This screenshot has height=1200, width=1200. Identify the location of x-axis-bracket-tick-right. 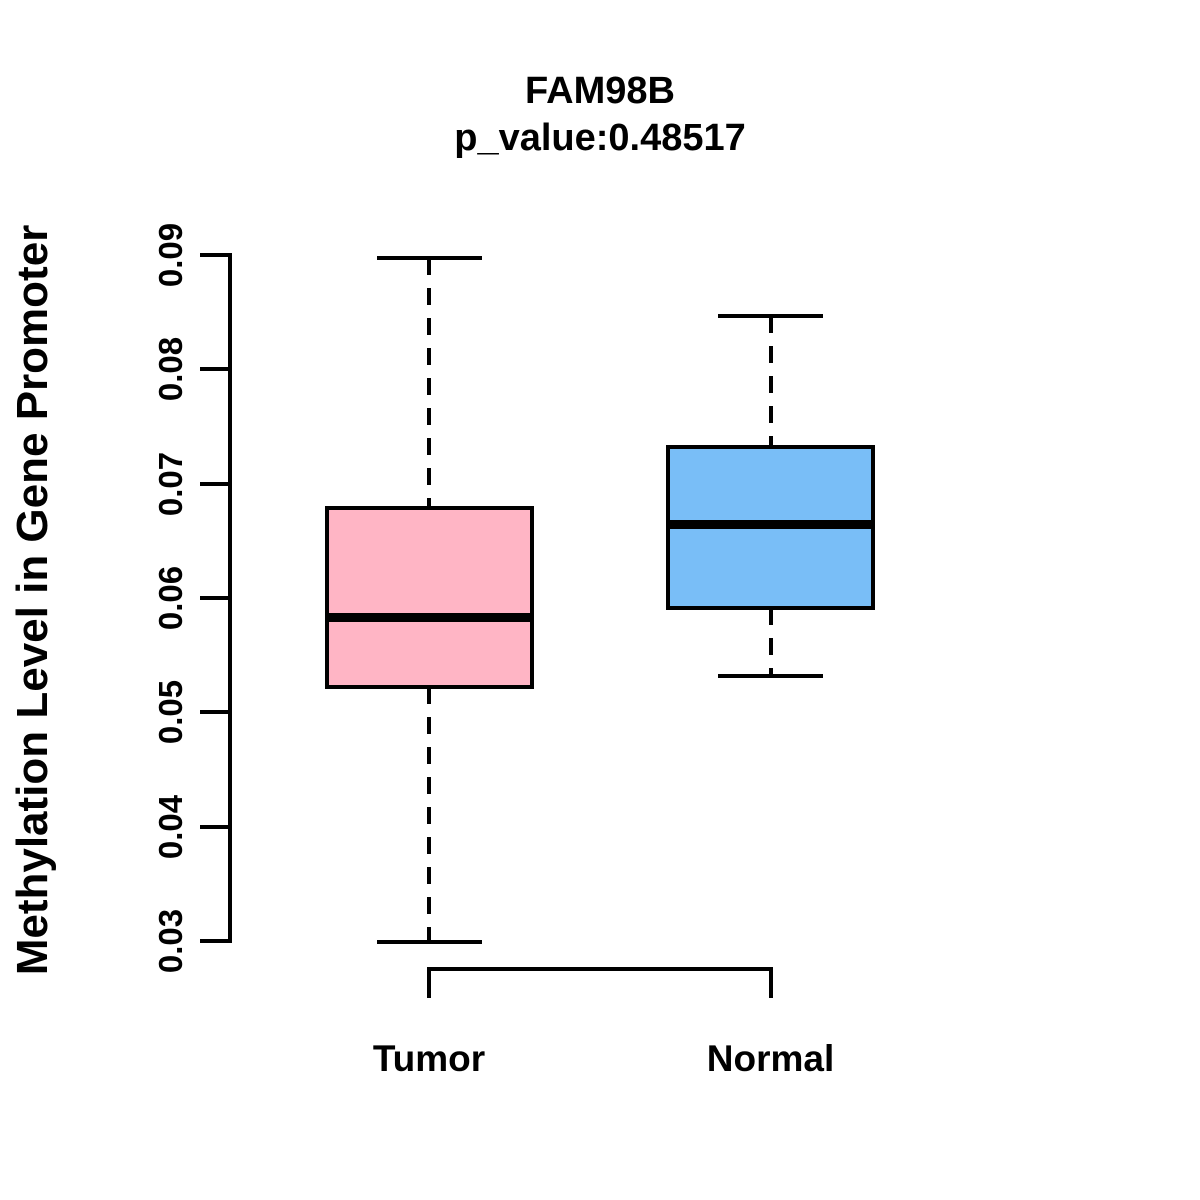
(770, 982).